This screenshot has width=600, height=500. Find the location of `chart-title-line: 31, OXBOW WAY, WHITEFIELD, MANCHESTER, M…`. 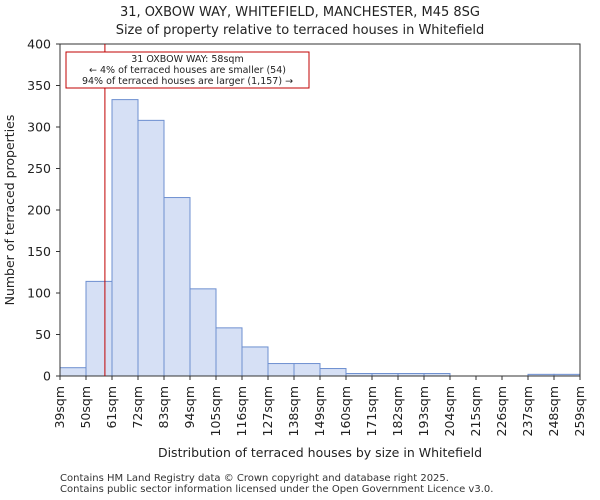

chart-title-line: 31, OXBOW WAY, WHITEFIELD, MANCHESTER, M… is located at coordinates (299, 12).